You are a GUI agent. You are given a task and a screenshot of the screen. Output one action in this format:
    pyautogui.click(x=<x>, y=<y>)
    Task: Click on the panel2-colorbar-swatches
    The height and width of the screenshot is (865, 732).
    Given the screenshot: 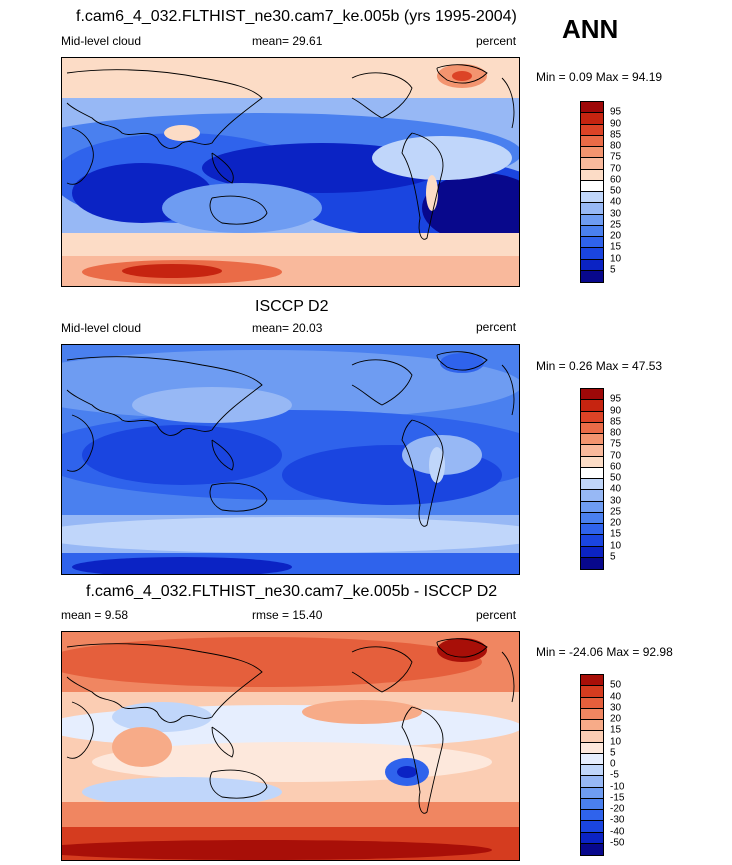 What is the action you would take?
    pyautogui.click(x=592, y=479)
    